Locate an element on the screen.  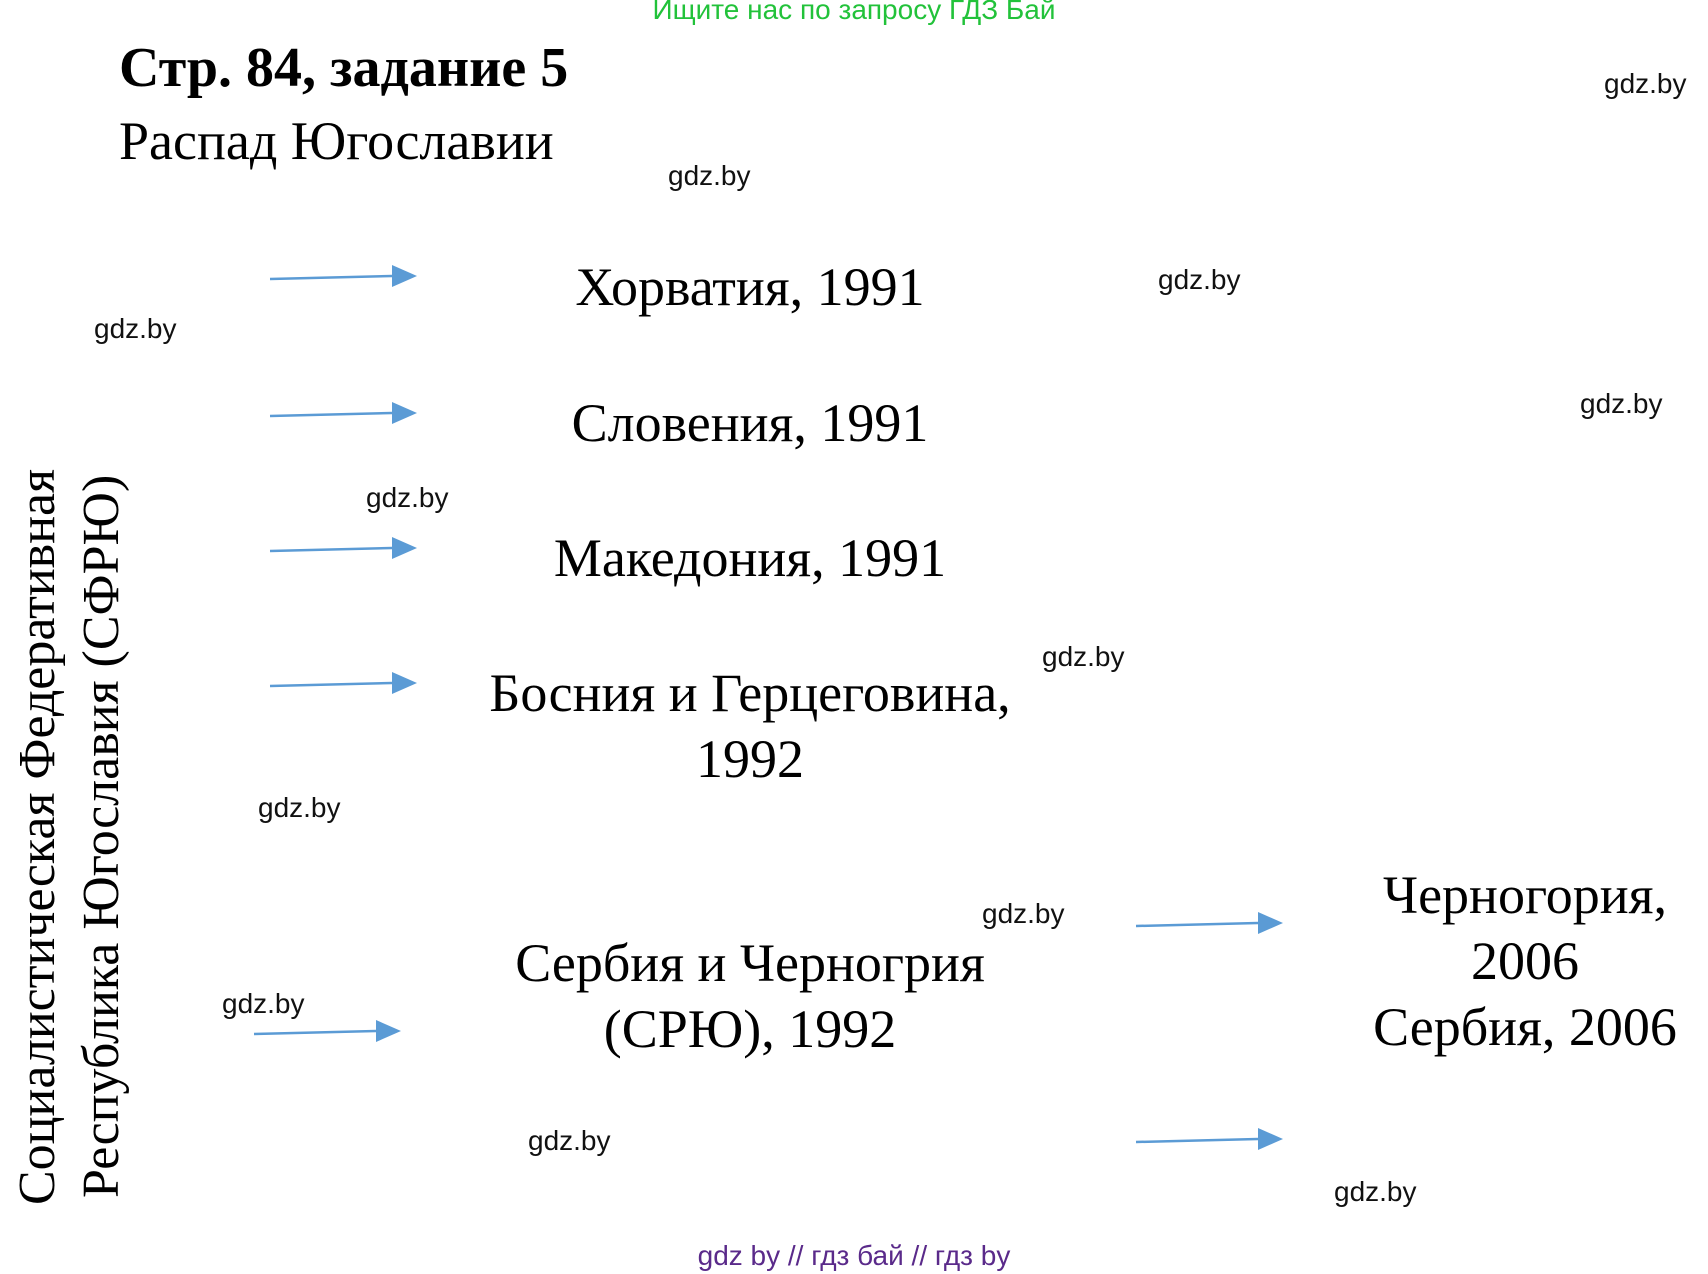
arrow-to-serbia is located at coordinates (1209, 1139).